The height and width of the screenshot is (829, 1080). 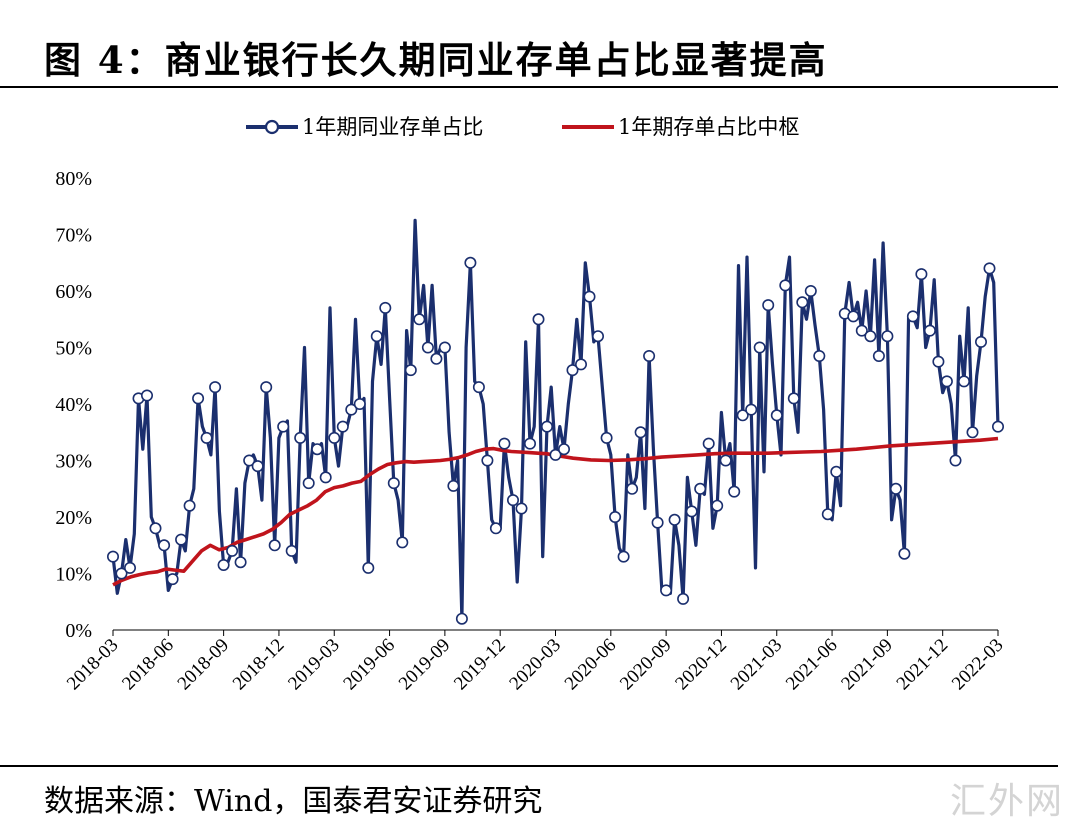 I want to click on legend-item-series-2: 1年期存单占比中枢, so click(x=680, y=127).